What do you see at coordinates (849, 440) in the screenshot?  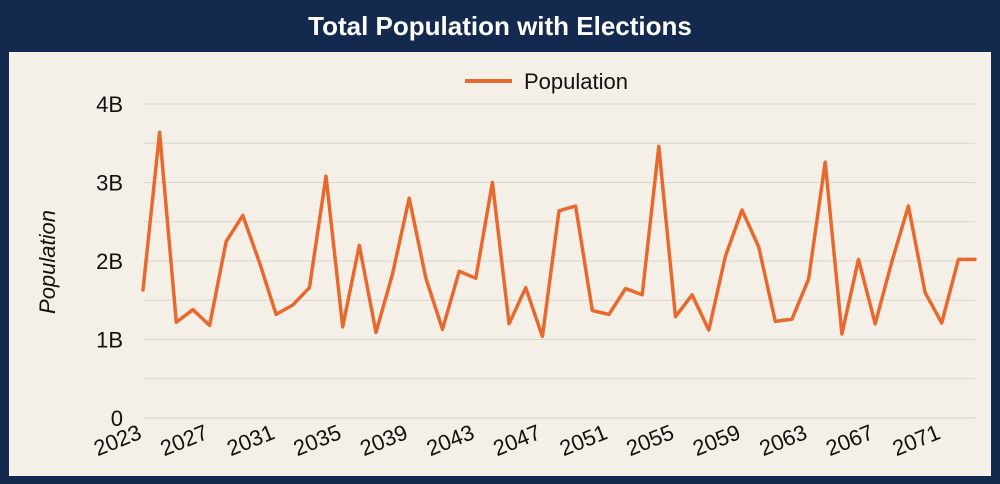 I see `x-tick-label: 2067` at bounding box center [849, 440].